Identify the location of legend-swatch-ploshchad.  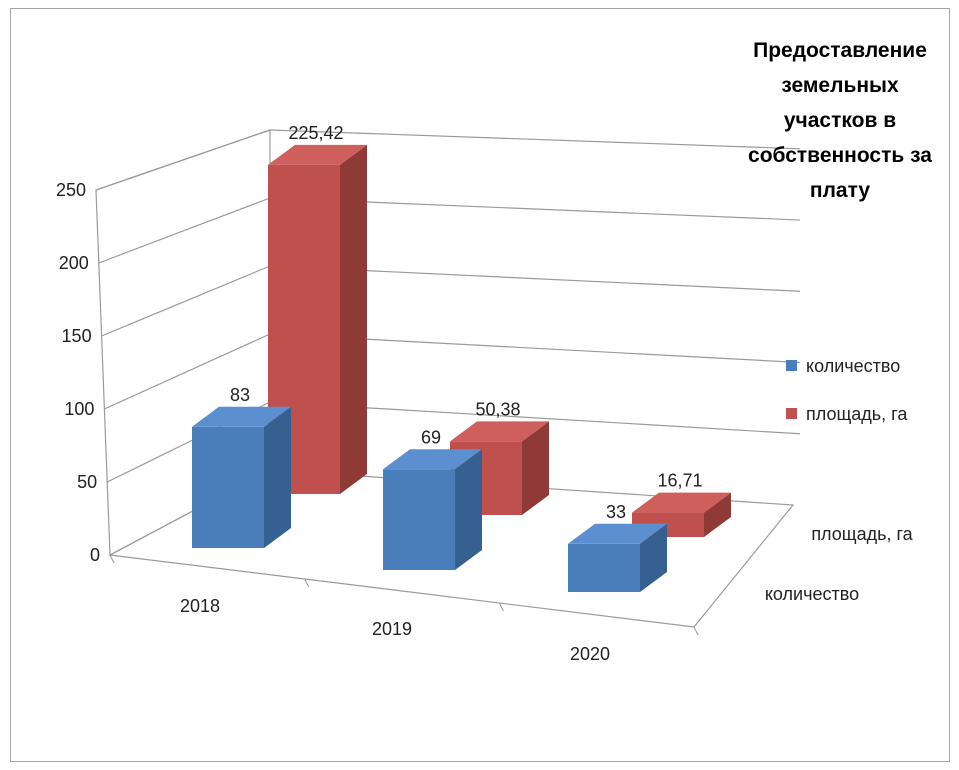
(791, 413).